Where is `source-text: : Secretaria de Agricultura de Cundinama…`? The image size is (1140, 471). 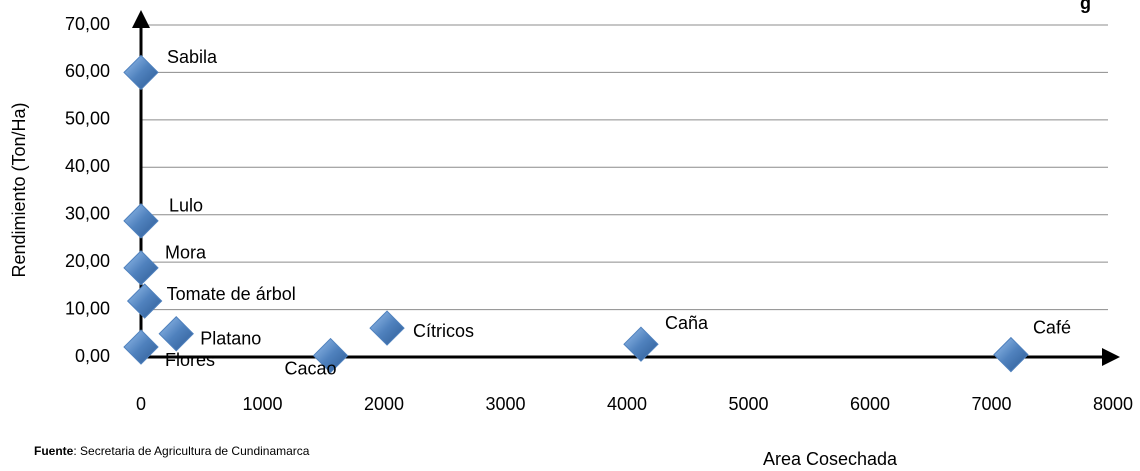
source-text: : Secretaria de Agricultura de Cundinama… is located at coordinates (191, 451).